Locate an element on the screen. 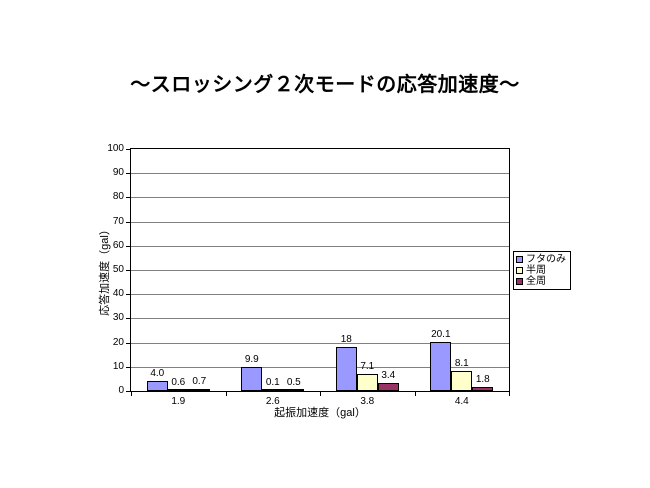 Image resolution: width=650 pixels, height=488 pixels. bar-value-label: 9.9 is located at coordinates (251, 359).